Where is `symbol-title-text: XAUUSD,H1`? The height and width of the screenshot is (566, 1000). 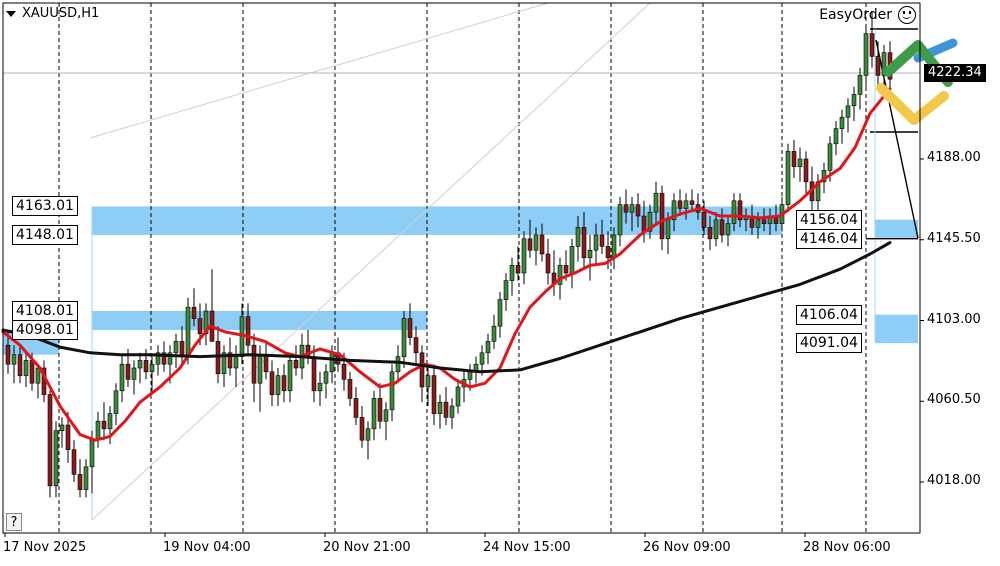
symbol-title-text: XAUUSD,H1 is located at coordinates (61, 13).